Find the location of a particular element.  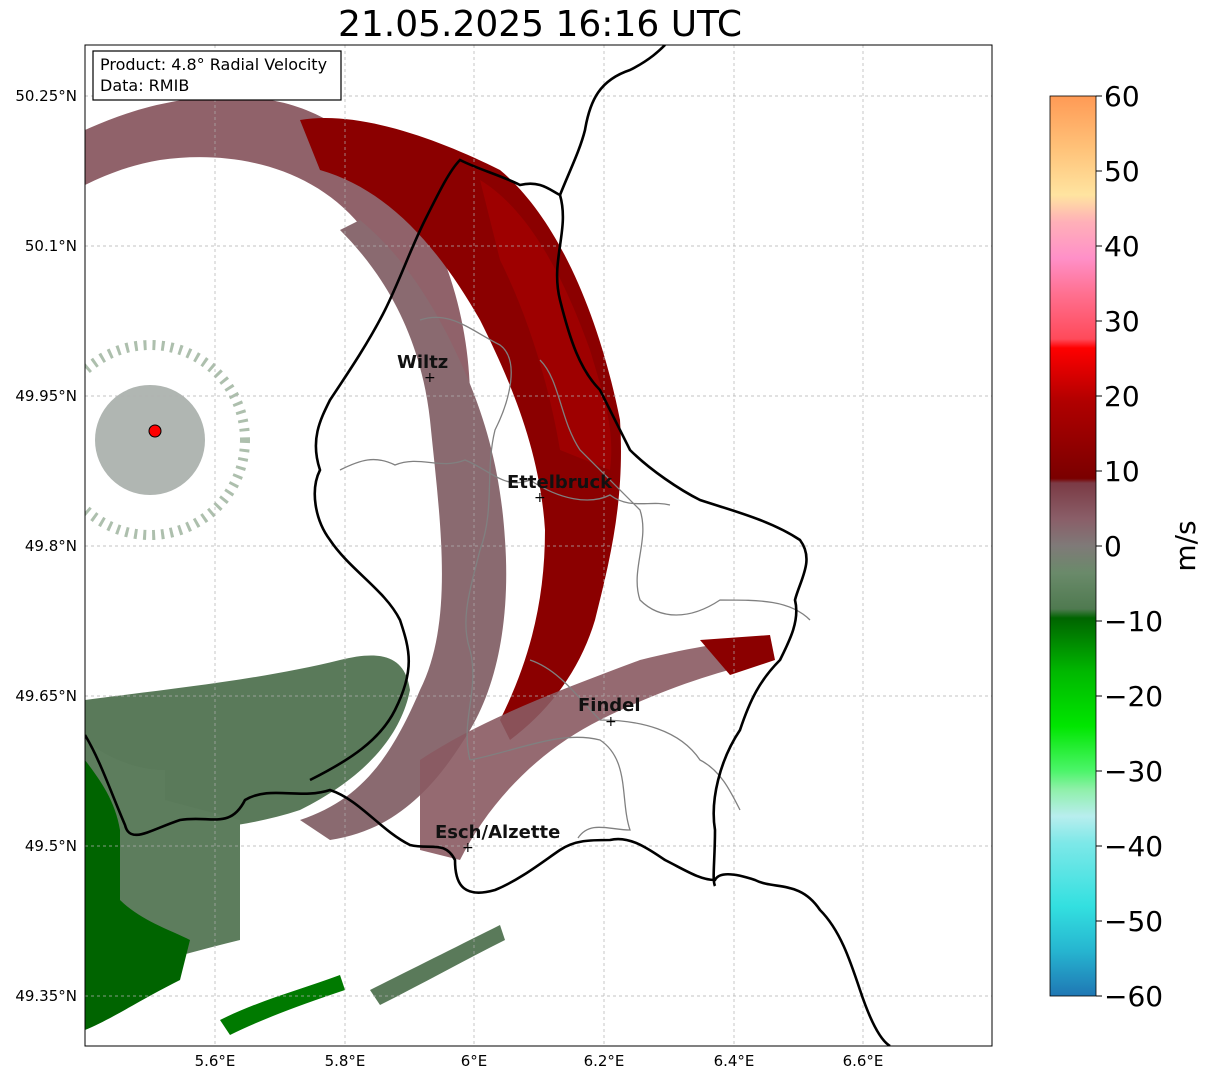

colorbar-tick-label: −20 is located at coordinates (1133, 696).